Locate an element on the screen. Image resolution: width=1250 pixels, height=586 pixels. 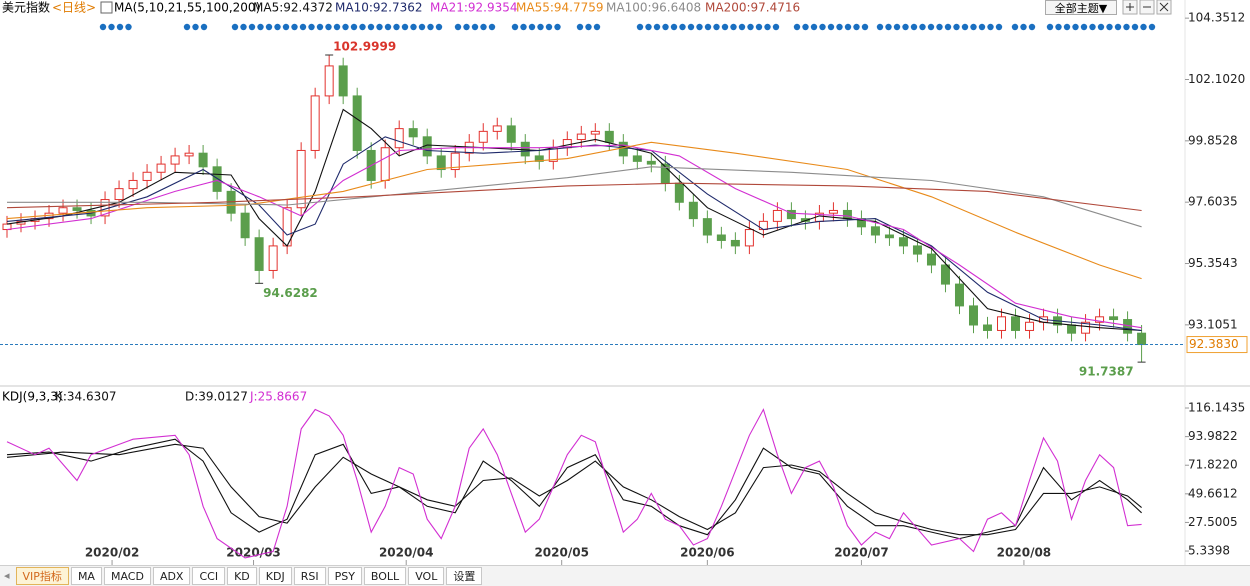
last-price-label: 92.3830 is located at coordinates (1214, 344).